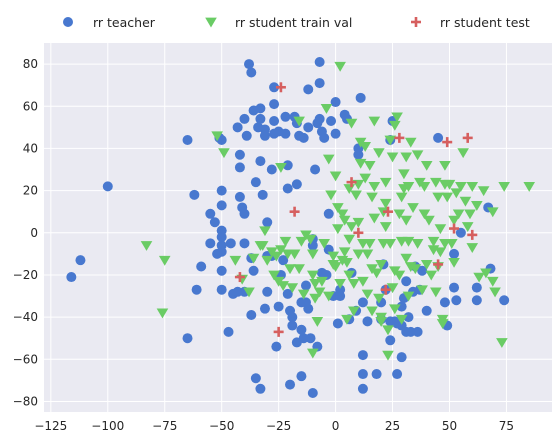 The image size is (554, 445). I want to click on y-tick-label: −60, so click(25, 359).